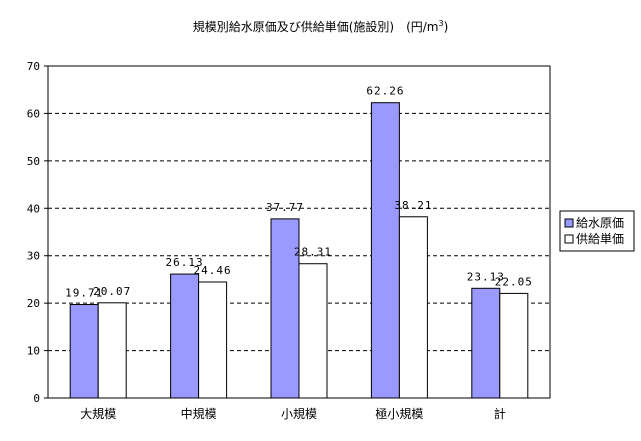  What do you see at coordinates (500, 413) in the screenshot?
I see `x-tick-label: 計` at bounding box center [500, 413].